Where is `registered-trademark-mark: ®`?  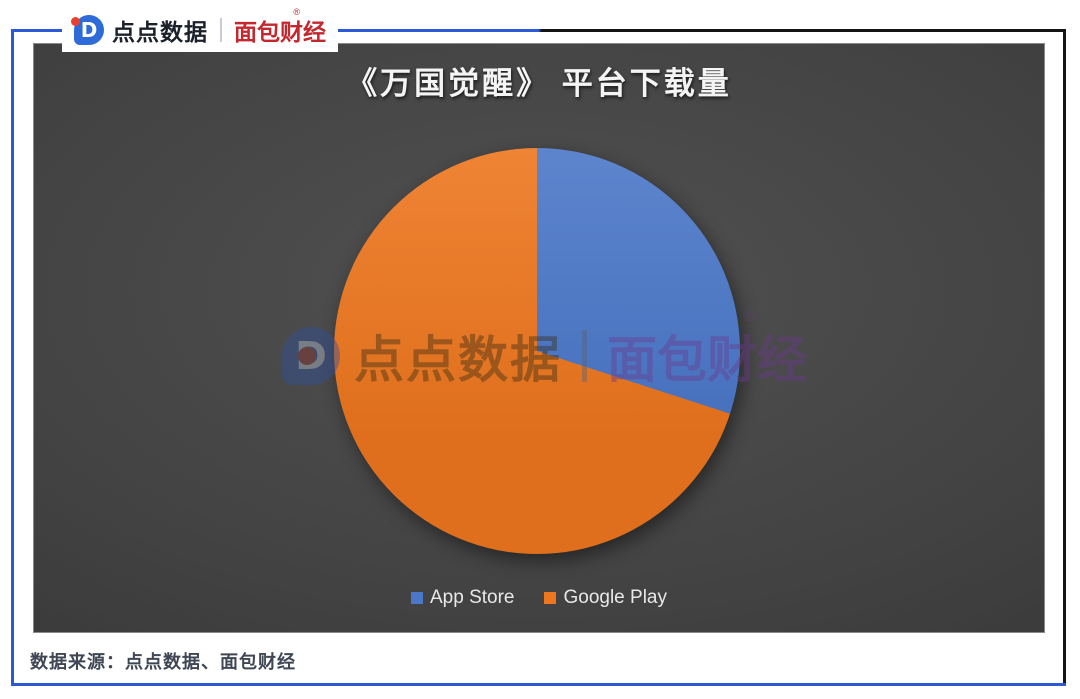 registered-trademark-mark: ® is located at coordinates (296, 12).